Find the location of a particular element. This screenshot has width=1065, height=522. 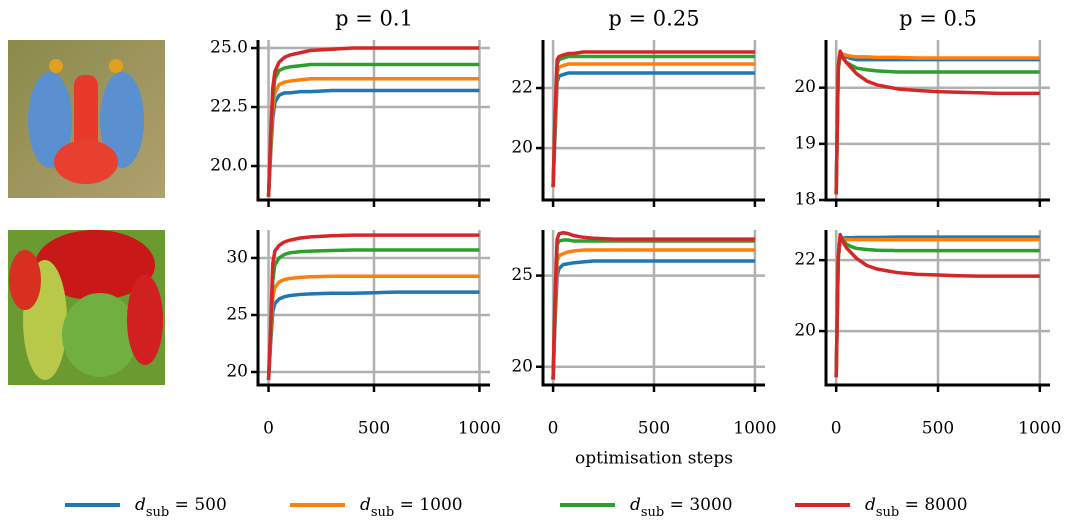

y-tick-label: 25.0 is located at coordinates (229, 48).